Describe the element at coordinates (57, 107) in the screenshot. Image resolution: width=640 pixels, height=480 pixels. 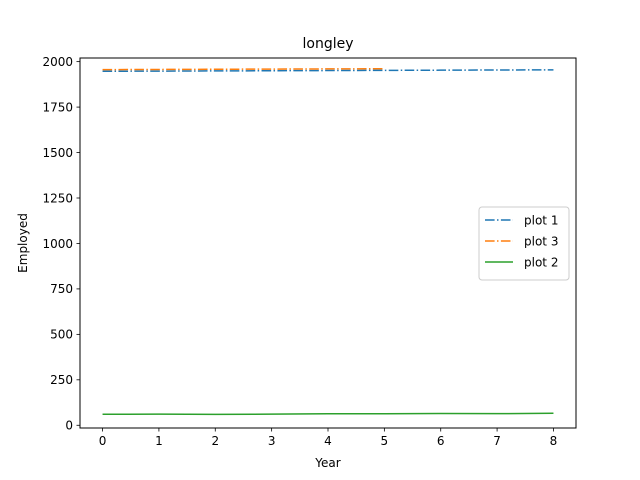
I see `y-tick-label: 1750` at that location.